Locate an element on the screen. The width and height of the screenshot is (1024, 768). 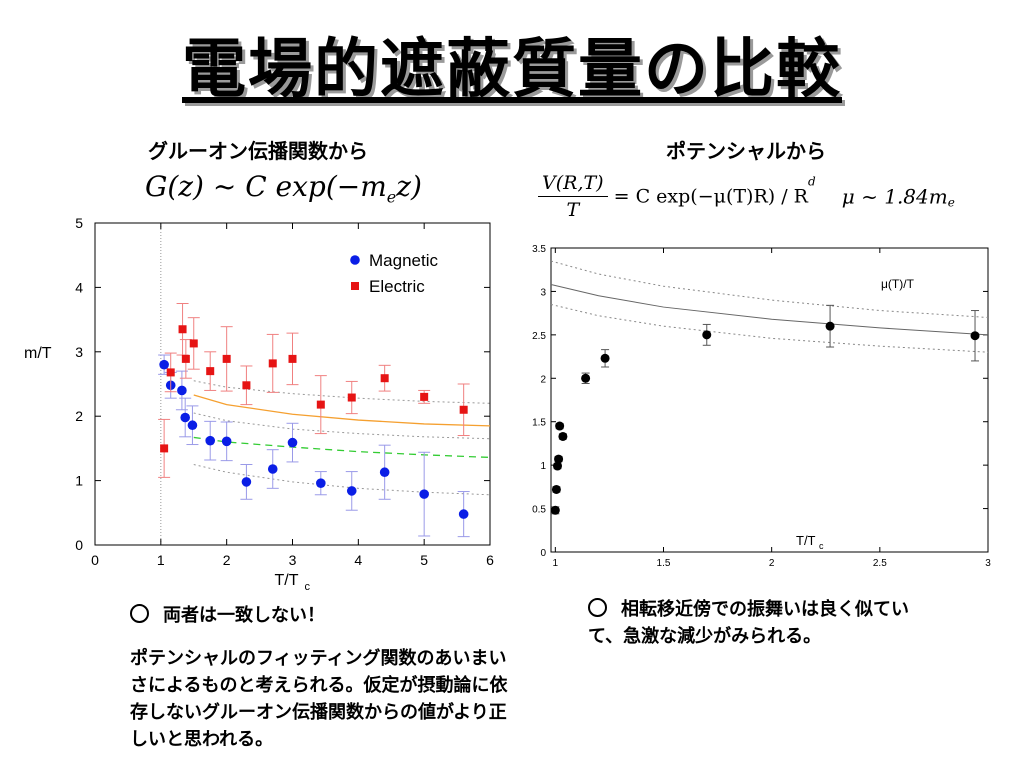
formula-rhs: = C exp(−μ(T)R) / R is located at coordinates (710, 196).